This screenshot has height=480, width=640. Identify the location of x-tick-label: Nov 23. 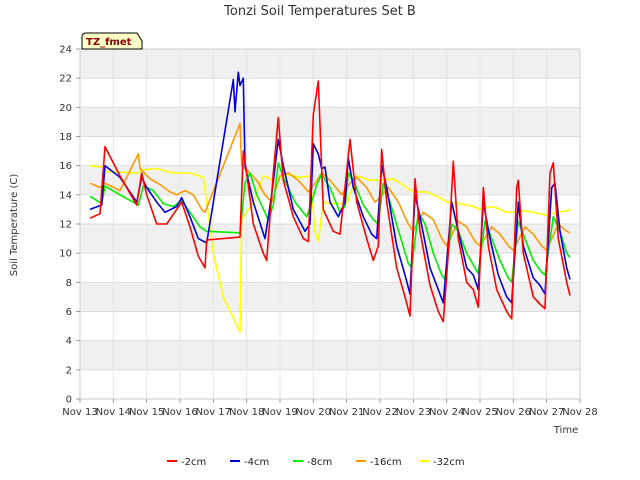
(413, 412).